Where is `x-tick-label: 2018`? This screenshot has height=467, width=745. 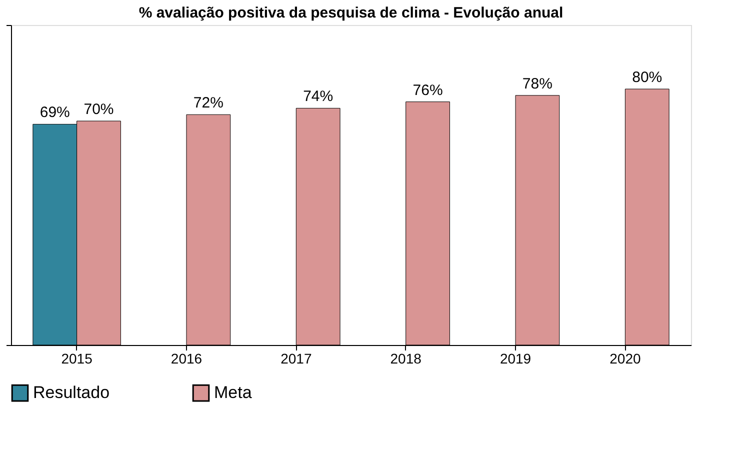 x-tick-label: 2018 is located at coordinates (406, 358).